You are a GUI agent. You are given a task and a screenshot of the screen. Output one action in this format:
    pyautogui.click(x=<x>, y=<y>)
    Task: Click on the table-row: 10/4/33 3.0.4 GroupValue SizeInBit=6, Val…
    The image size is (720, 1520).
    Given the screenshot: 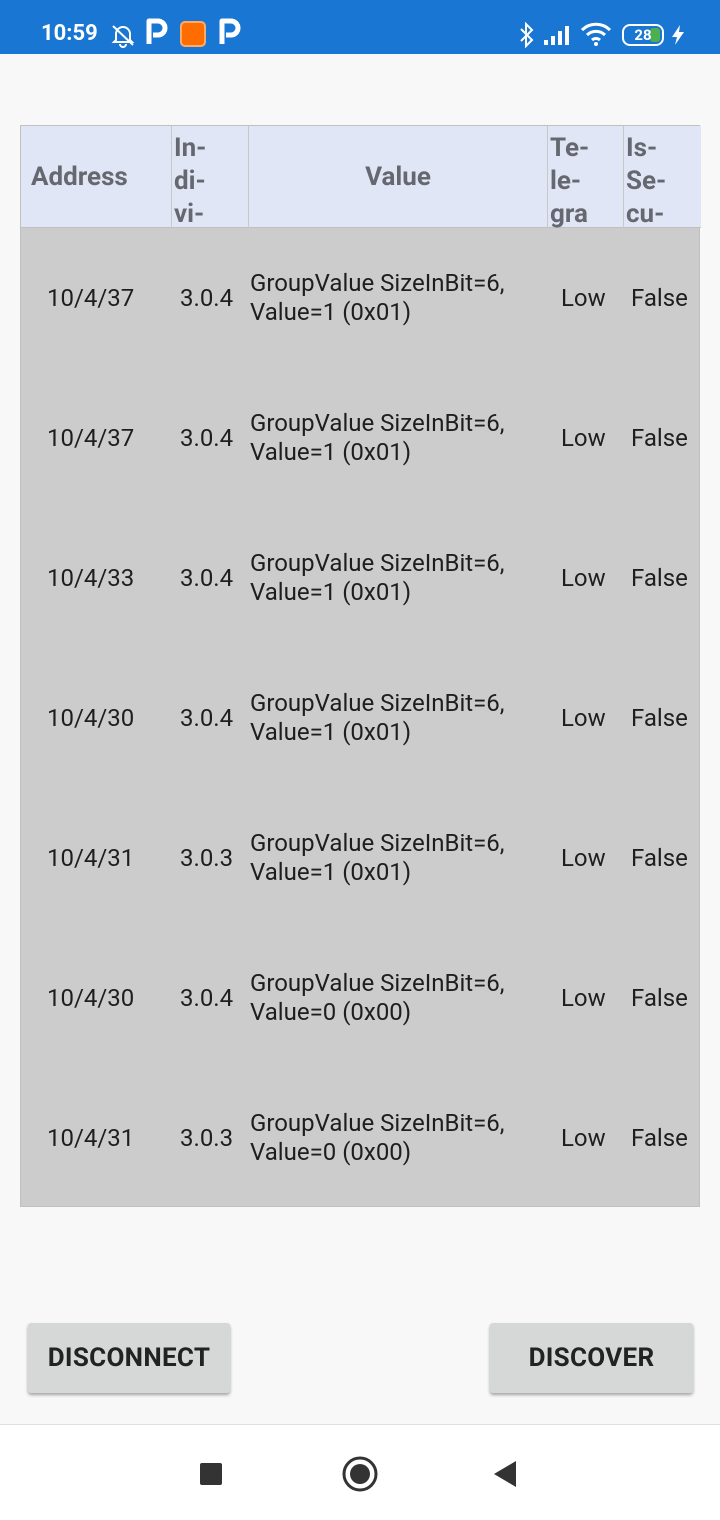 What is the action you would take?
    pyautogui.click(x=361, y=578)
    